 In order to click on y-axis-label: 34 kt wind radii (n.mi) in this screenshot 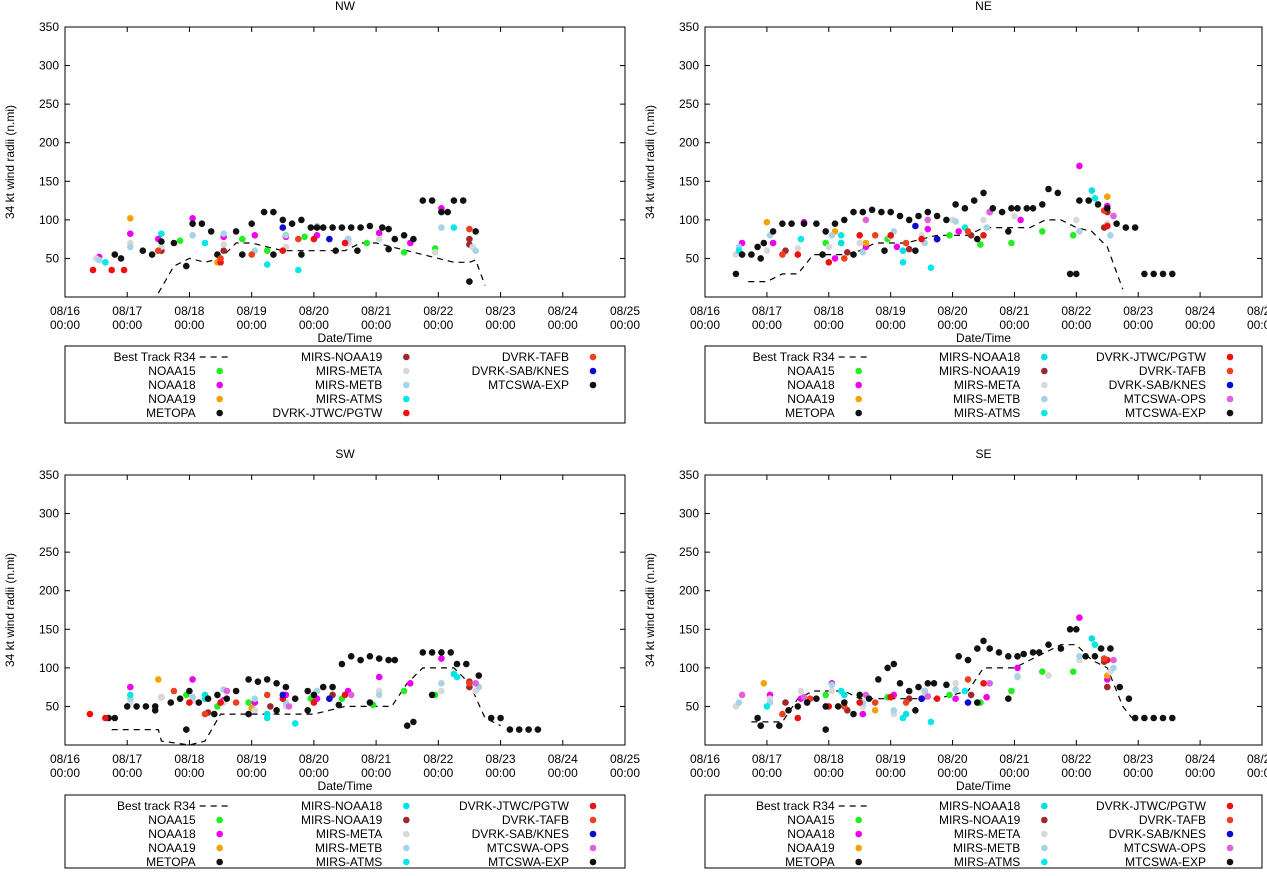, I will do `click(650, 610)`.